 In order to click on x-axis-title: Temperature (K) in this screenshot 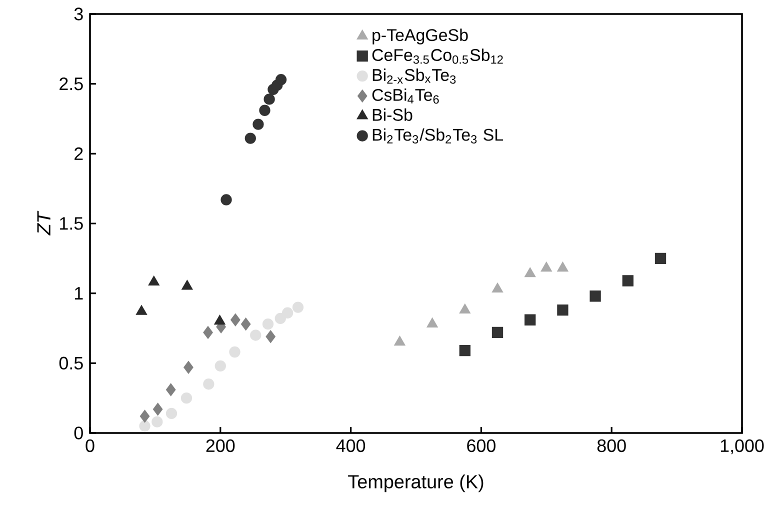, I will do `click(416, 483)`.